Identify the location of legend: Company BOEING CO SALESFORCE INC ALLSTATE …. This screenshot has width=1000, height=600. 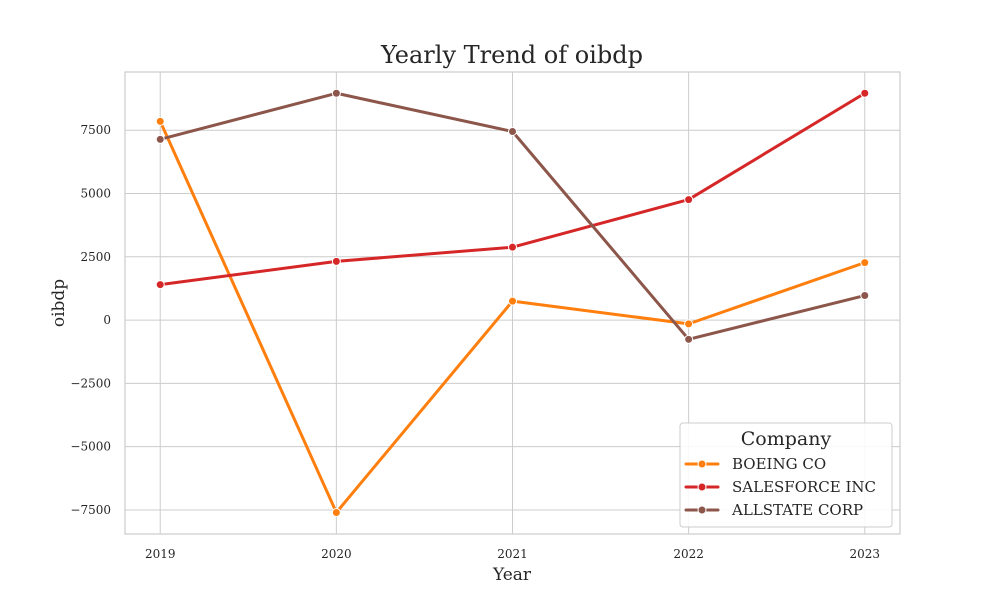
(786, 475).